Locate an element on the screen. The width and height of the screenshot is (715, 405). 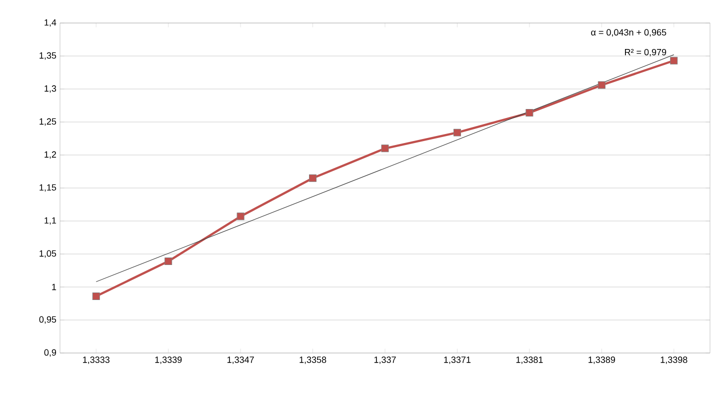
x-tick-label: 1,3389 is located at coordinates (601, 360).